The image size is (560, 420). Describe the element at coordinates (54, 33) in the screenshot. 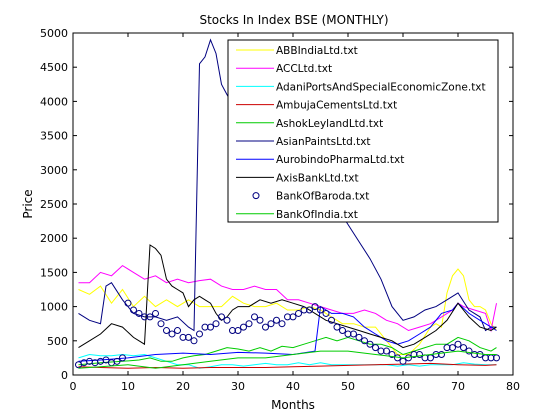

I see `y-tick-label: 5000` at that location.